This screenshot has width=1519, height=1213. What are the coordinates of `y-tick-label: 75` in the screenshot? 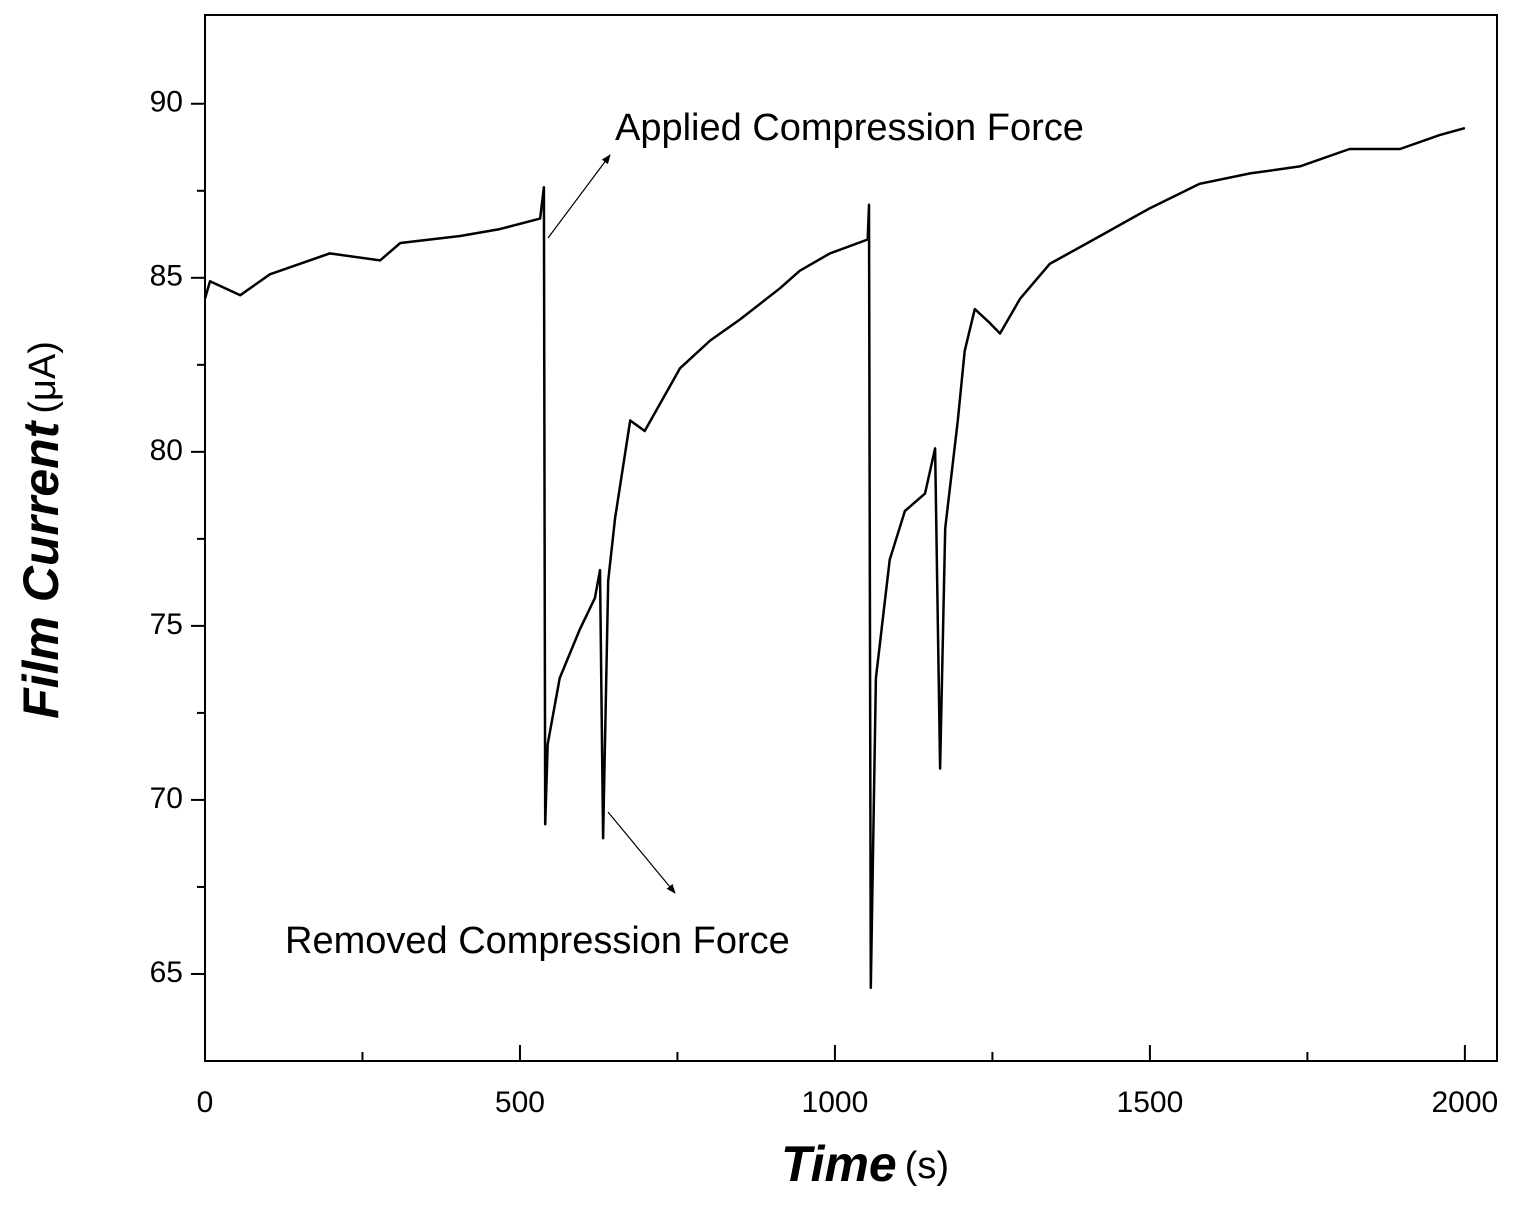 It's located at (166, 624).